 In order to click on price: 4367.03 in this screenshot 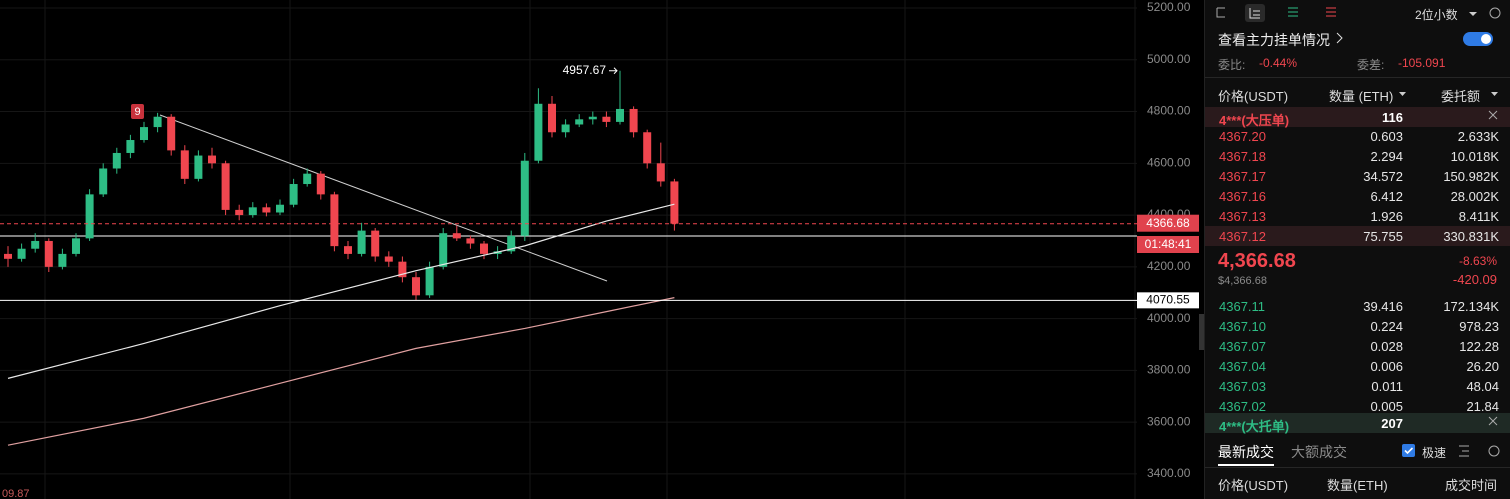, I will do `click(1242, 386)`.